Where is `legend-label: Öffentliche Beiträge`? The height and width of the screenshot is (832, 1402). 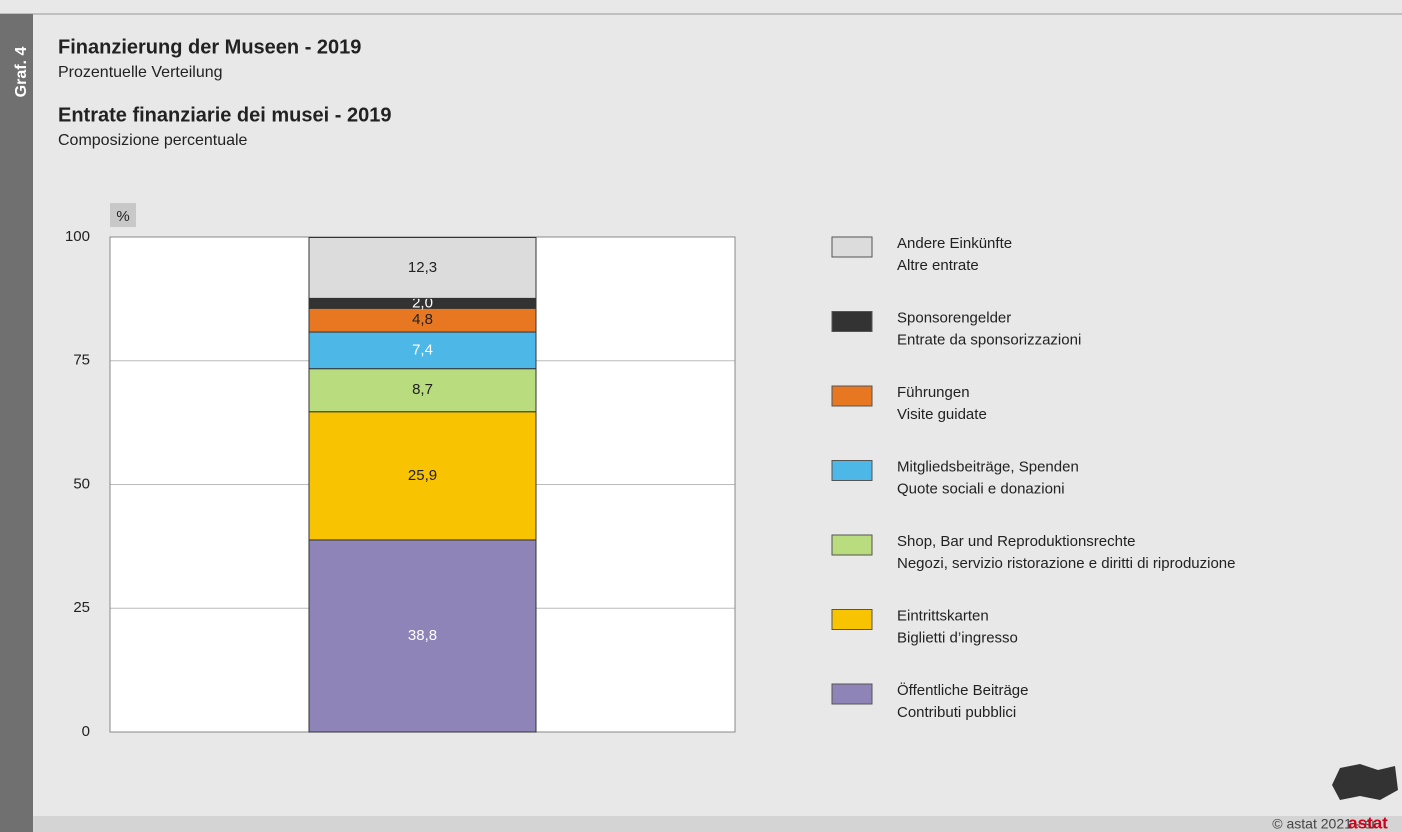
legend-label: Öffentliche Beiträge is located at coordinates (962, 690).